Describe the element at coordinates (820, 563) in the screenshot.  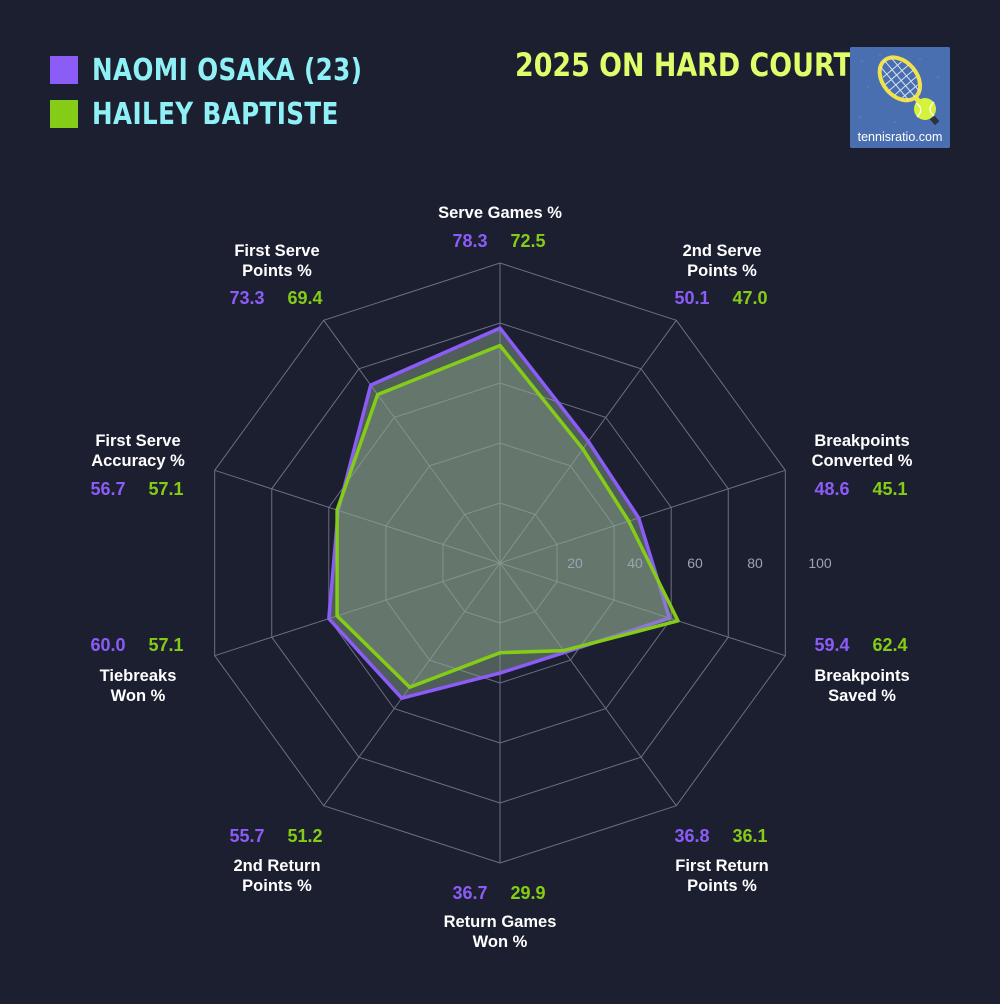
I see `tick-label: 100` at that location.